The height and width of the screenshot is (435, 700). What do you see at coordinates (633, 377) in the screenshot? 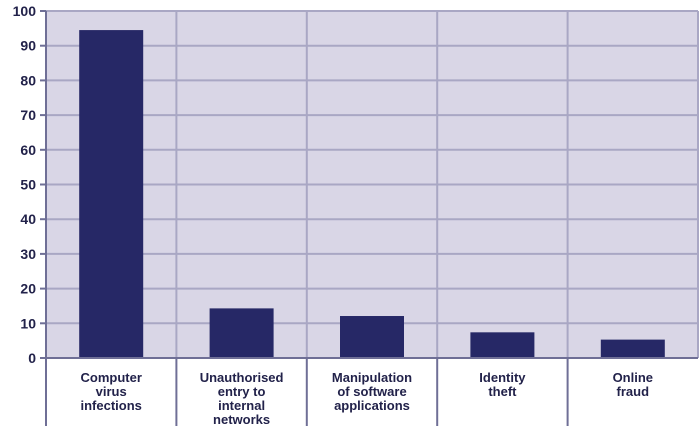
I see `x-tick-label-line: Online` at bounding box center [633, 377].